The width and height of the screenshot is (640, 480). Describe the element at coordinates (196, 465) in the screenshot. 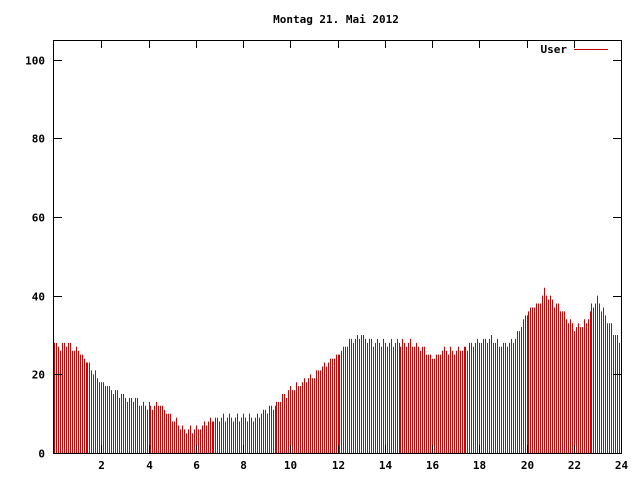

I see `x-tick-label: 6` at that location.